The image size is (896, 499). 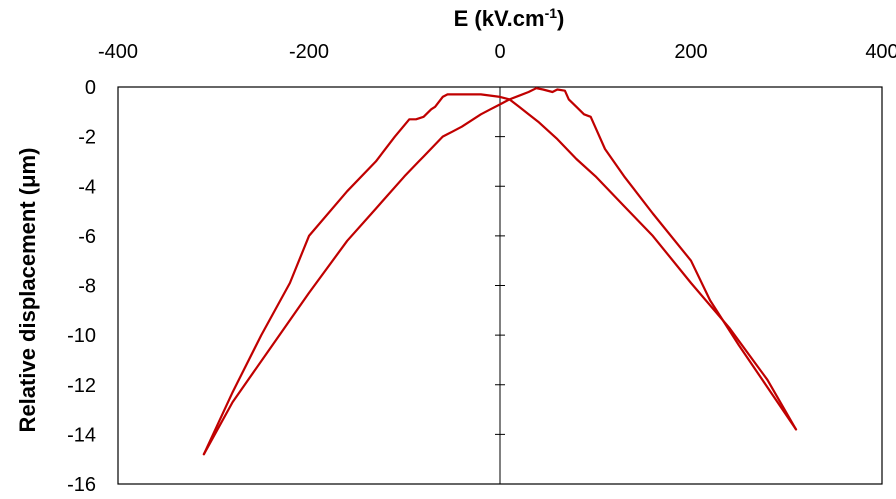 What do you see at coordinates (81, 336) in the screenshot?
I see `y-tick-label: -10` at bounding box center [81, 336].